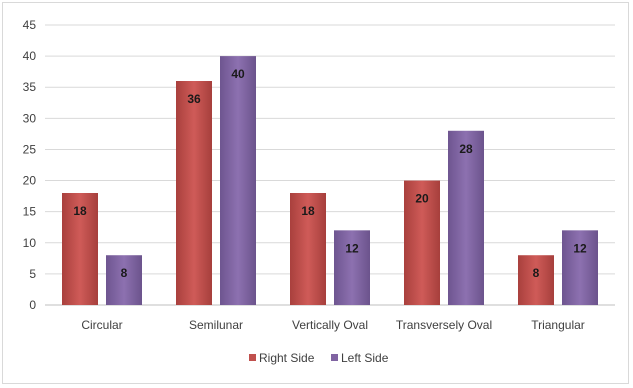 Image resolution: width=633 pixels, height=388 pixels. Describe the element at coordinates (30, 212) in the screenshot. I see `y-tick-label: 15` at that location.